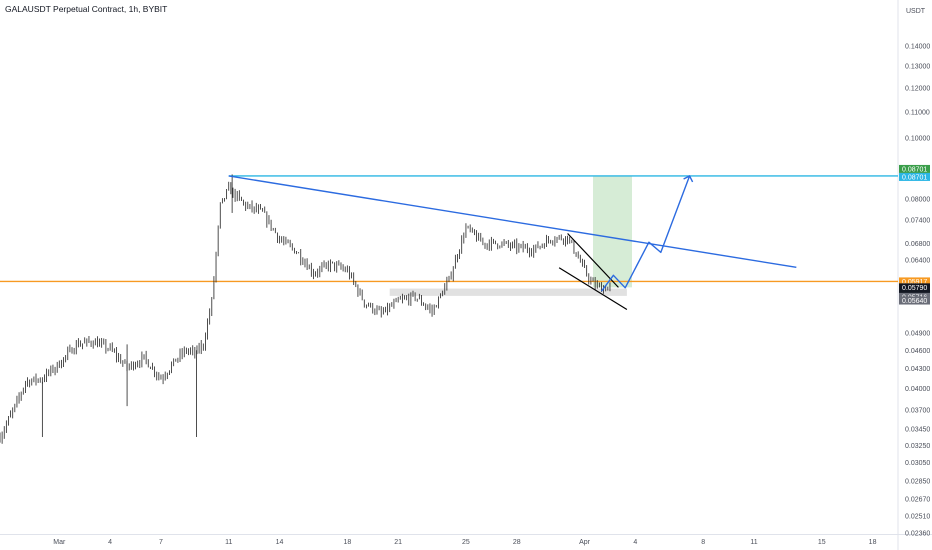  I want to click on projection-arrow-head, so click(688, 178).